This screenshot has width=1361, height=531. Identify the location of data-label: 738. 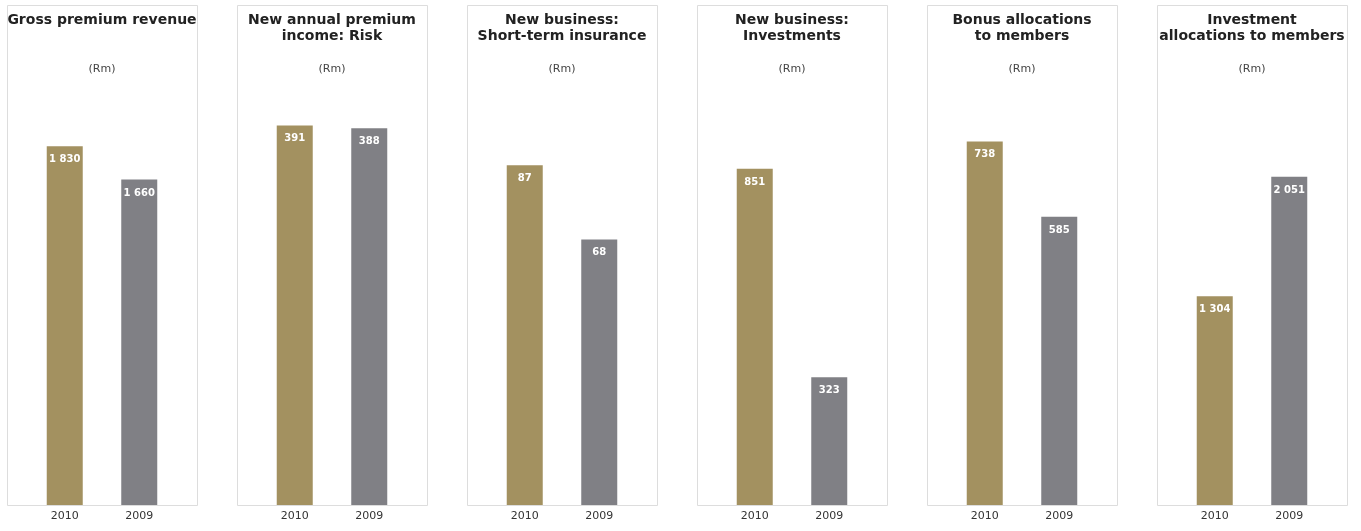
(985, 154).